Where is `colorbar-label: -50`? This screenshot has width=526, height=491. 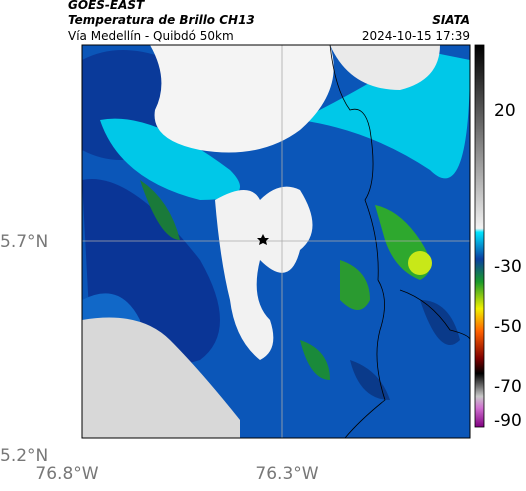 colorbar-label: -50 is located at coordinates (508, 327).